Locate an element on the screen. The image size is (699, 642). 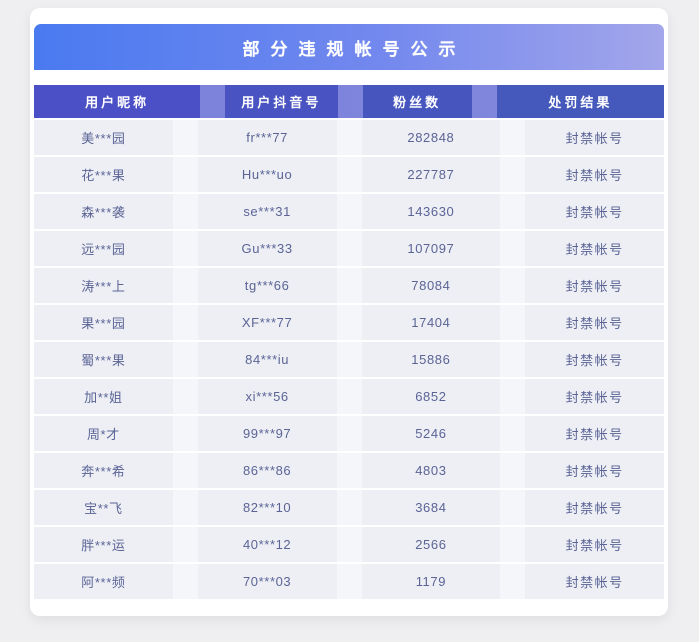
cell-douyin-id: tg***66 is located at coordinates (267, 285).